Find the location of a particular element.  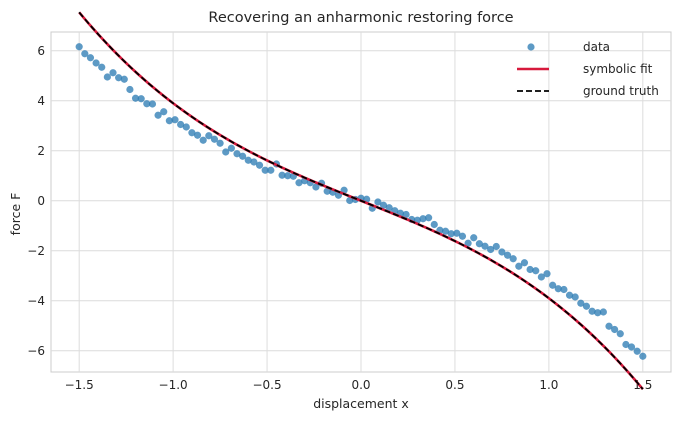

y-tick-label: −6 is located at coordinates (36, 351).